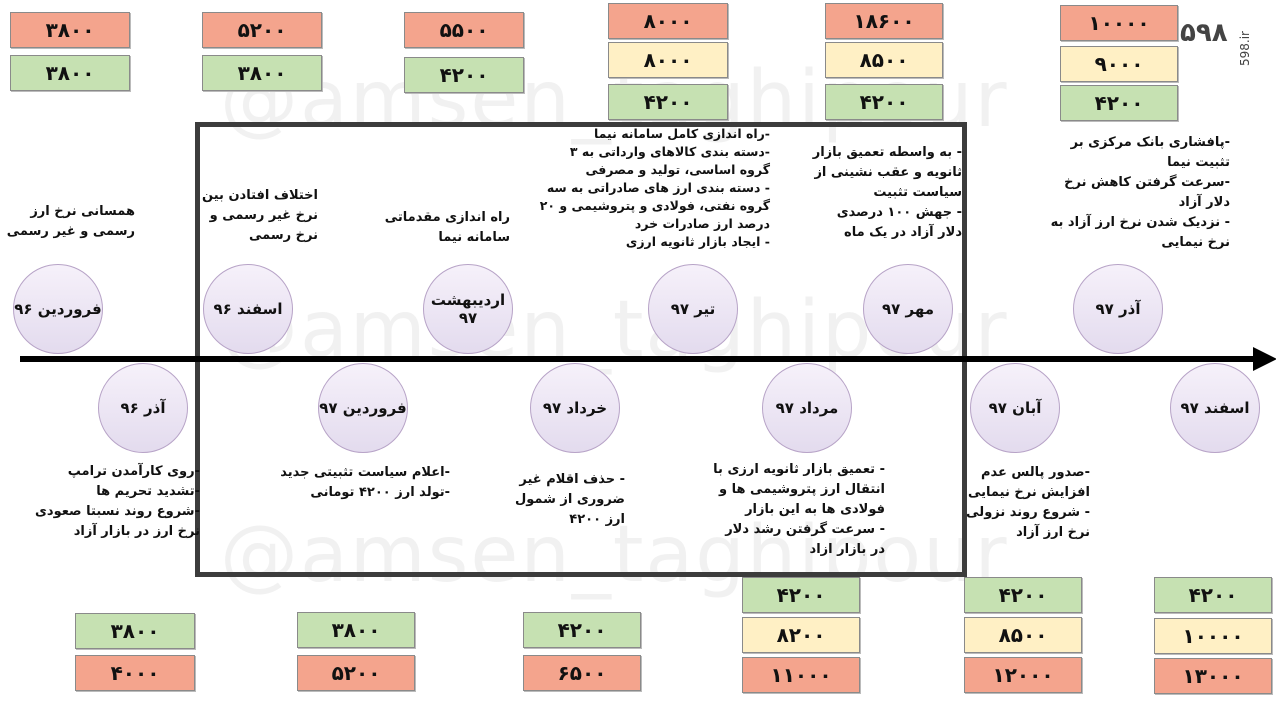 The height and width of the screenshot is (711, 1276). What do you see at coordinates (447, 227) in the screenshot?
I see `event-notes: راه اندازی مقدماتی سامانه نیما` at bounding box center [447, 227].